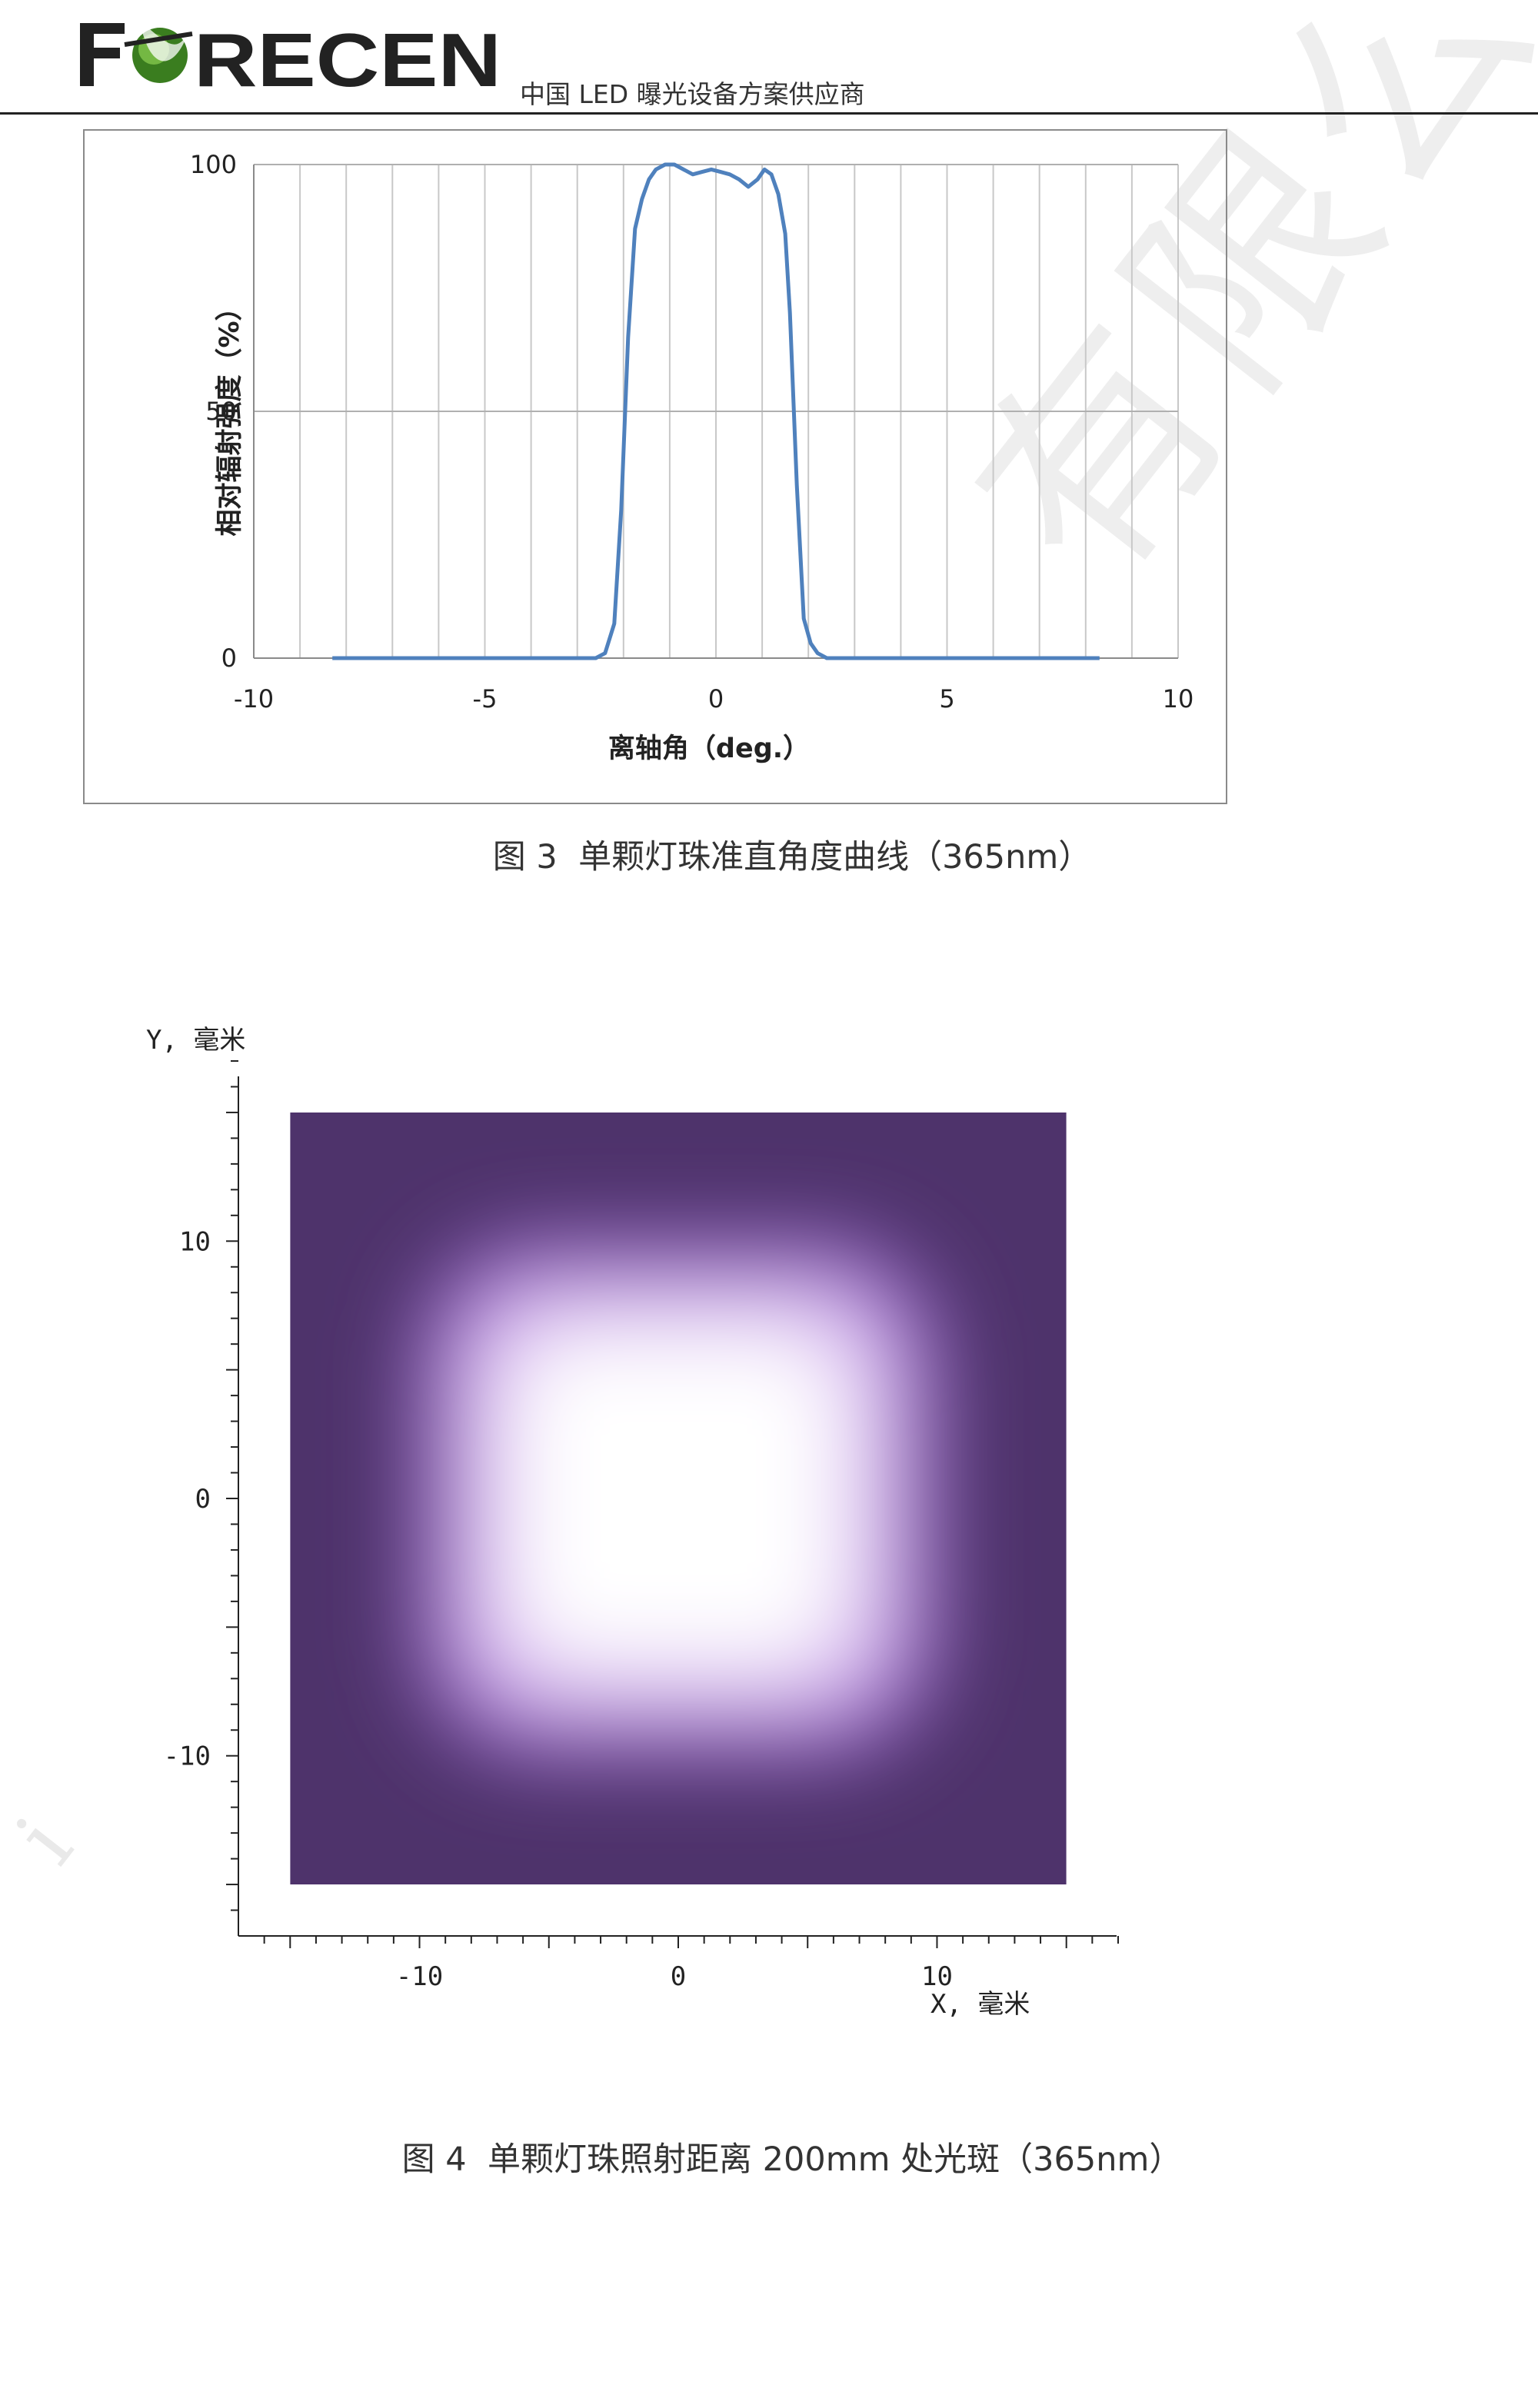  What do you see at coordinates (692, 94) in the screenshot?
I see `company-tagline: 中国 LED 曝光设备方案供应商` at bounding box center [692, 94].